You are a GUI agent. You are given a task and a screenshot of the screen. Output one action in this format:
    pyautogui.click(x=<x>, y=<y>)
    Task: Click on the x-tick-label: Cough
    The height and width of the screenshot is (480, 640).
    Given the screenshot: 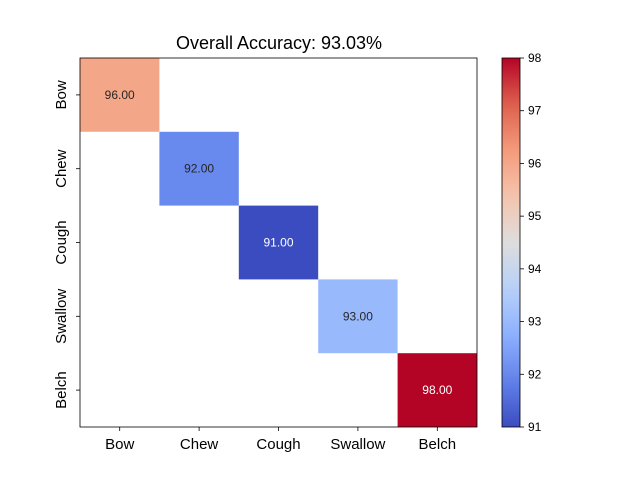 What is the action you would take?
    pyautogui.click(x=278, y=444)
    